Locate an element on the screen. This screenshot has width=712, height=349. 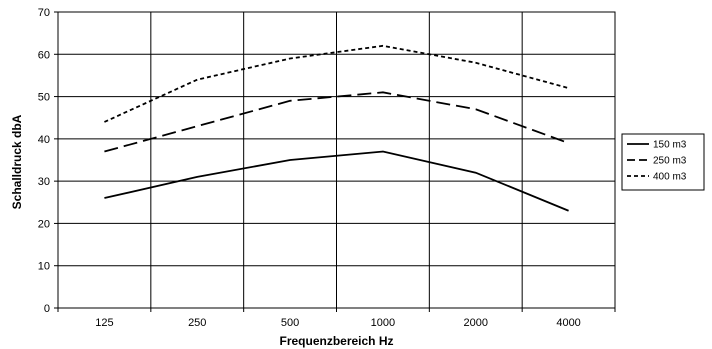
x-tick-label: 1000 is located at coordinates (383, 323).